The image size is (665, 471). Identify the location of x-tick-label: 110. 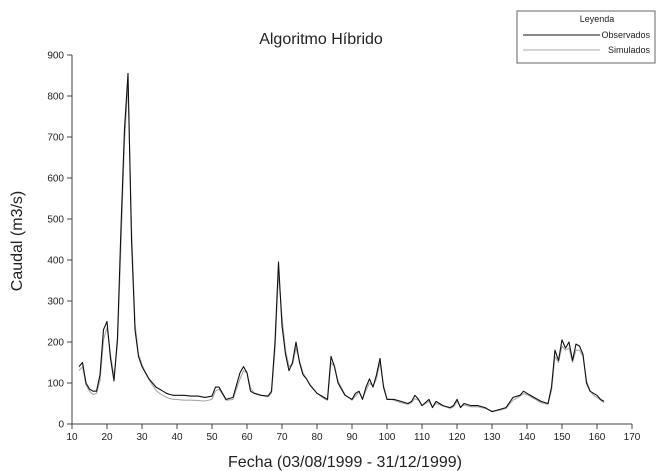
(422, 437).